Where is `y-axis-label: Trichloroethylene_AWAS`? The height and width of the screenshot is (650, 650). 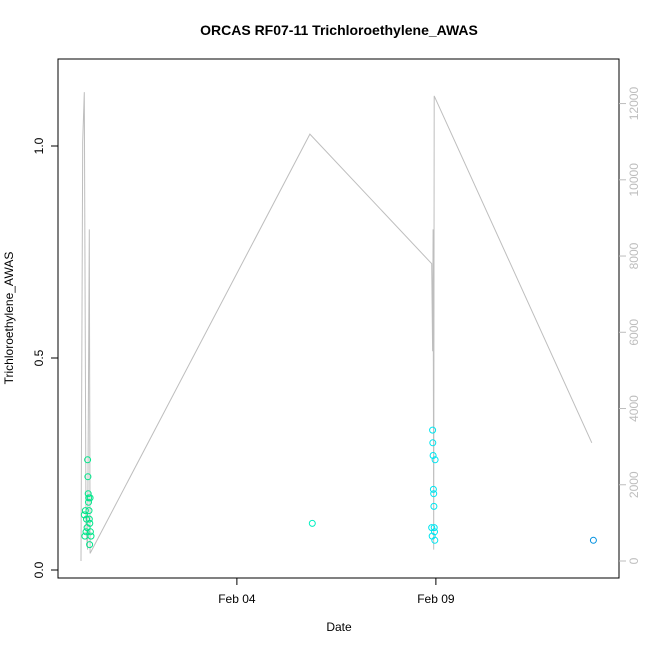
y-axis-label: Trichloroethylene_AWAS is located at coordinates (9, 318).